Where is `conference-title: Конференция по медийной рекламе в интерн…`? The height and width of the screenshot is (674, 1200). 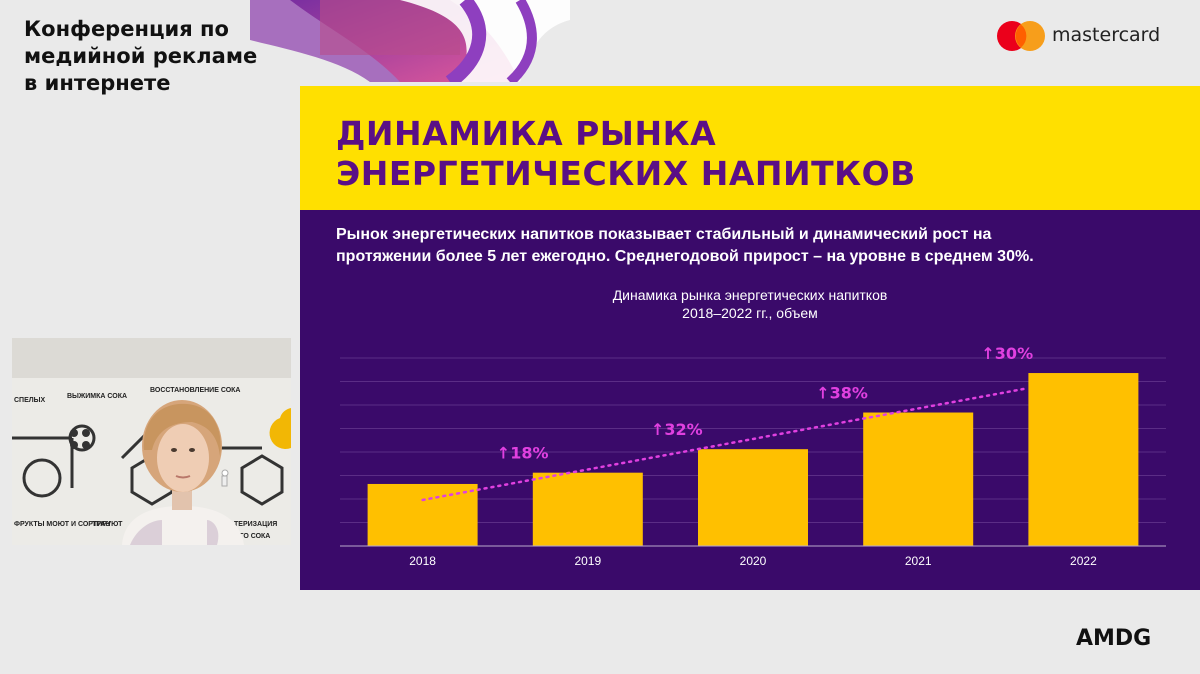 conference-title: Конференция по медийной рекламе в интерн… is located at coordinates (159, 56).